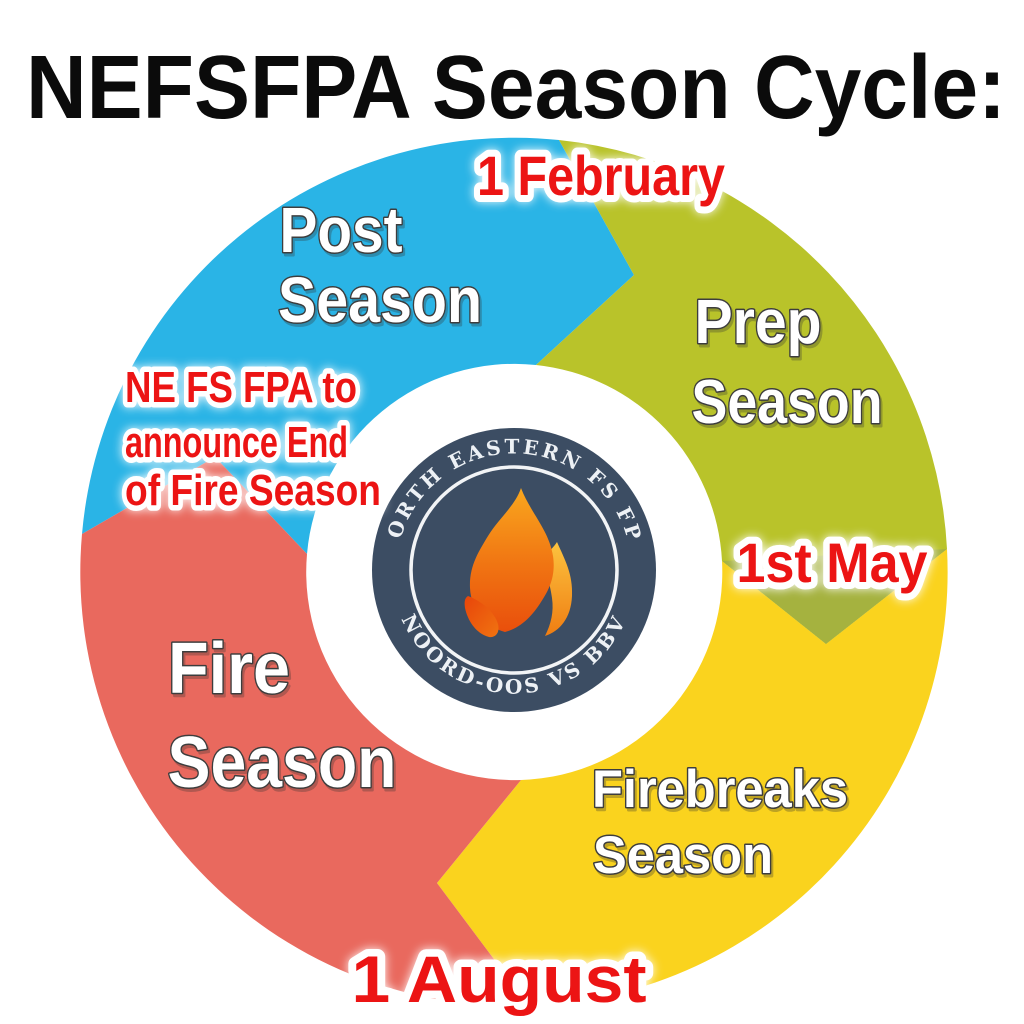  I want to click on label-post-season-line1: Post, so click(341, 230).